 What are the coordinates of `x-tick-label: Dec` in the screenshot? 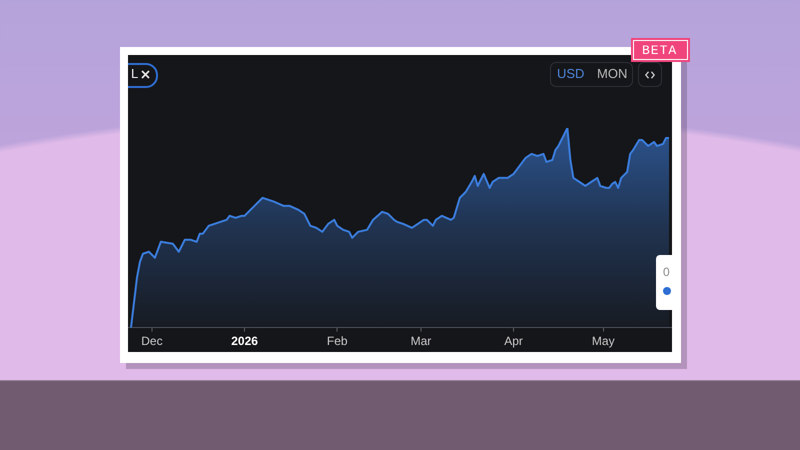 It's located at (152, 341).